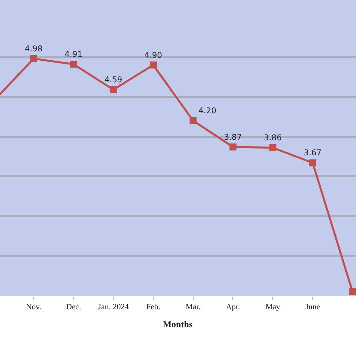 Image resolution: width=356 pixels, height=348 pixels. What do you see at coordinates (273, 307) in the screenshot?
I see `x-tick-label: May` at bounding box center [273, 307].